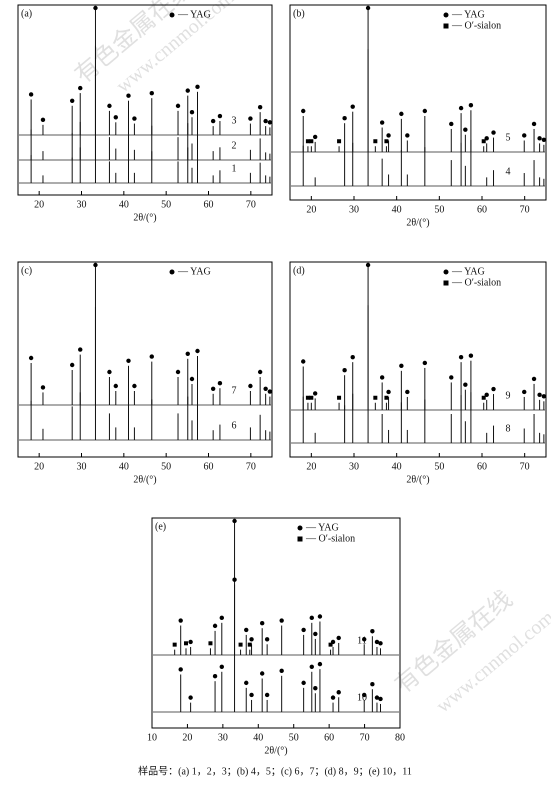  What do you see at coordinates (234, 145) in the screenshot?
I see `series-label: 2` at bounding box center [234, 145].